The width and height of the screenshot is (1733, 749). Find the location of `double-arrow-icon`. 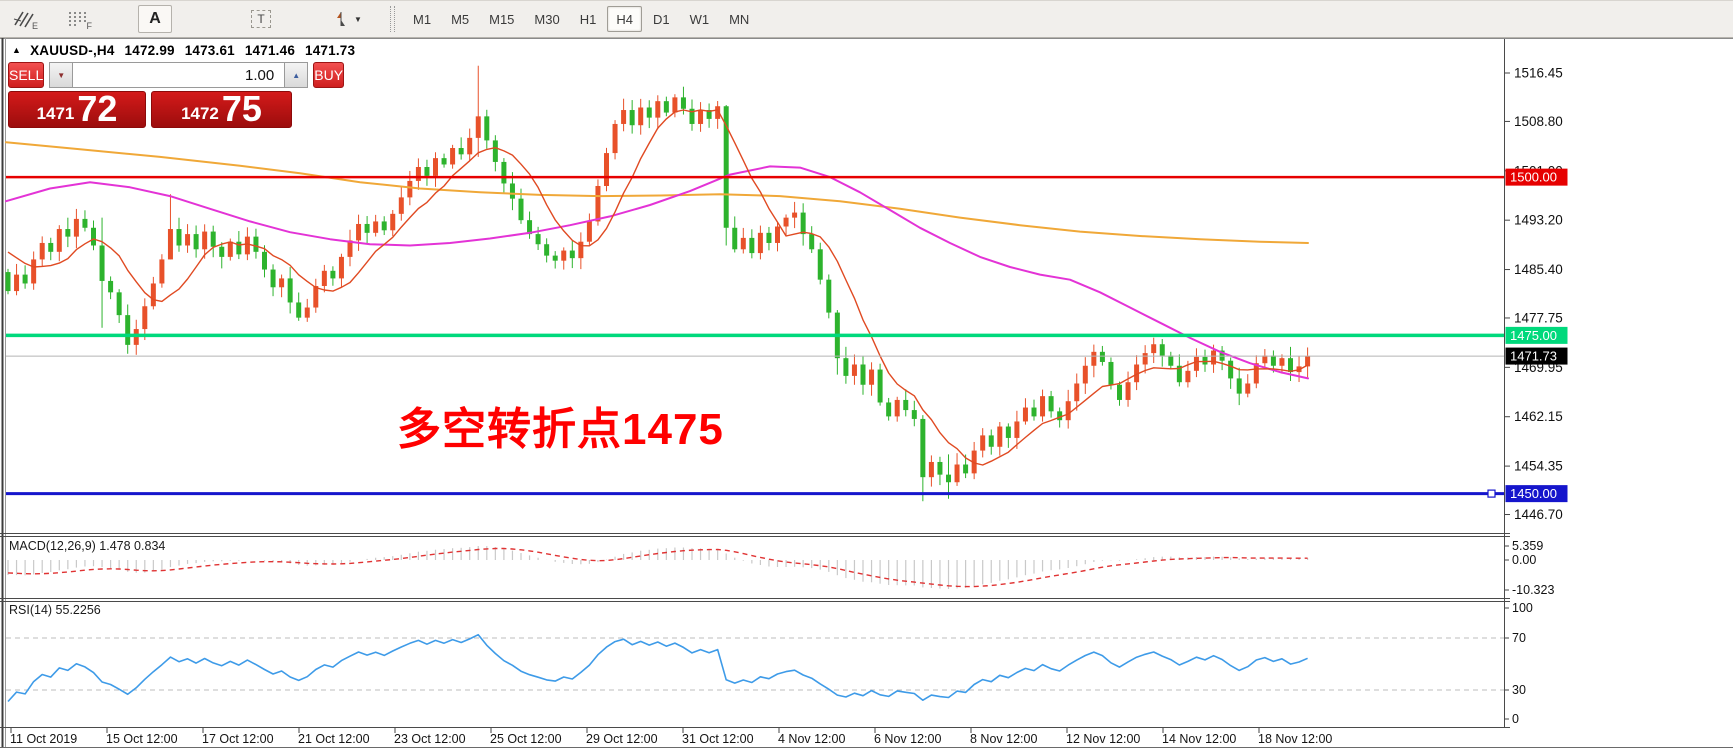

double-arrow-icon is located at coordinates (341, 19).